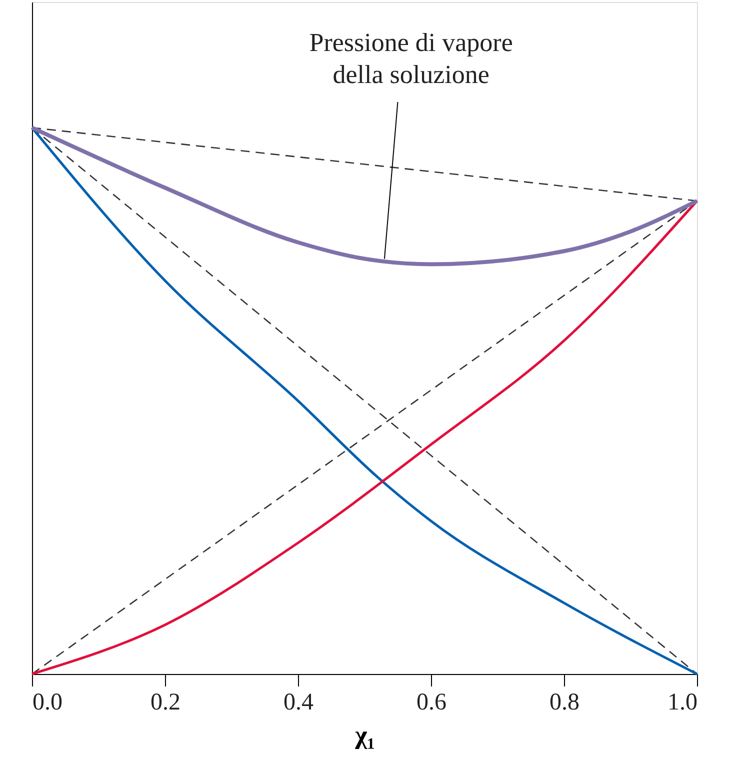  I want to click on annotation: Pressione di vapore della soluzione, so click(411, 58).